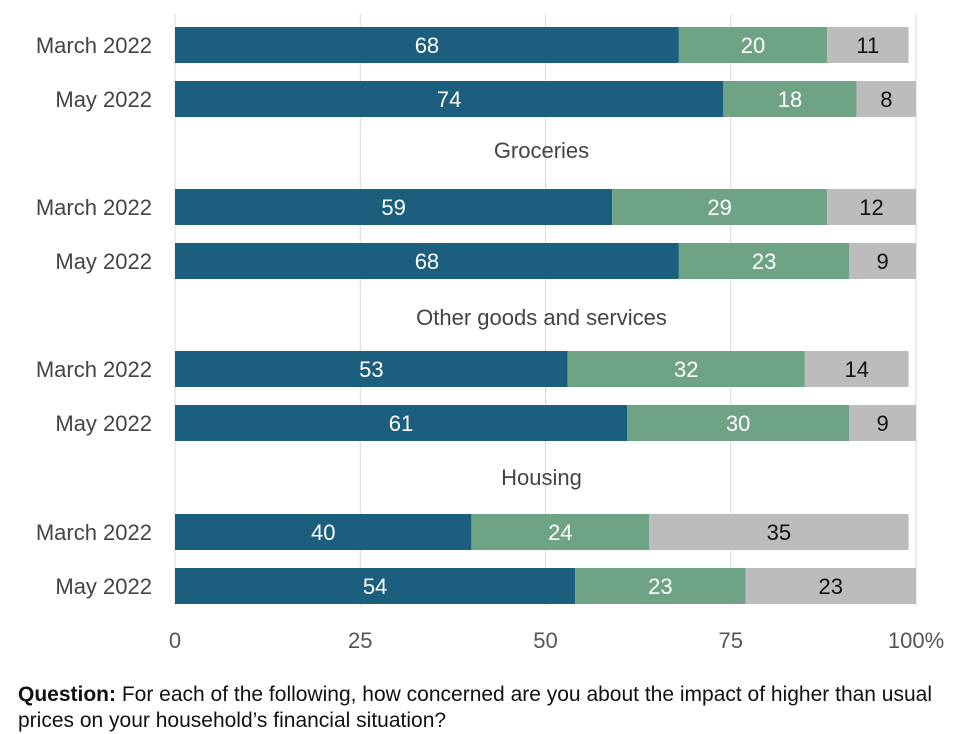 This screenshot has height=734, width=980. Describe the element at coordinates (360, 640) in the screenshot. I see `x-tick-label: 25` at that location.